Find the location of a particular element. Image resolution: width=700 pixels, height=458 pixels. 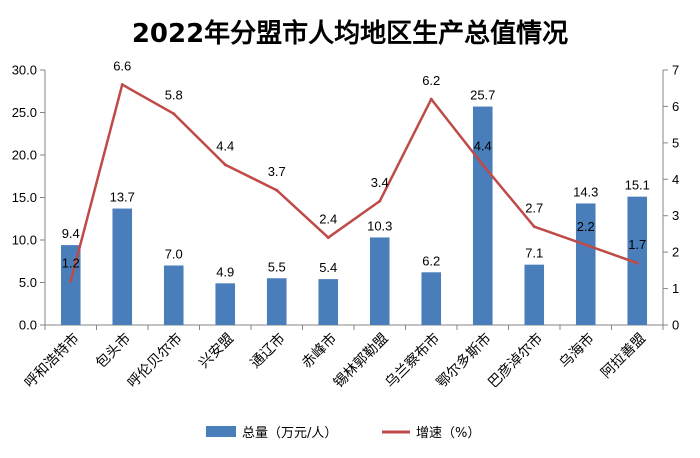

left-tick-label: 30.0 is located at coordinates (24, 70).